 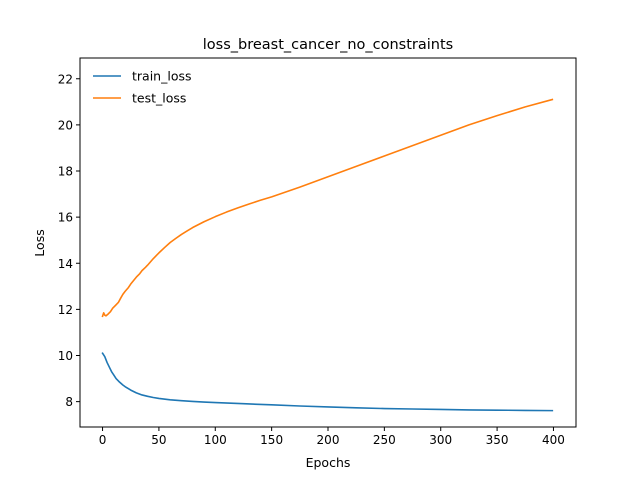 What do you see at coordinates (65, 310) in the screenshot?
I see `y-tick-label: 12` at bounding box center [65, 310].